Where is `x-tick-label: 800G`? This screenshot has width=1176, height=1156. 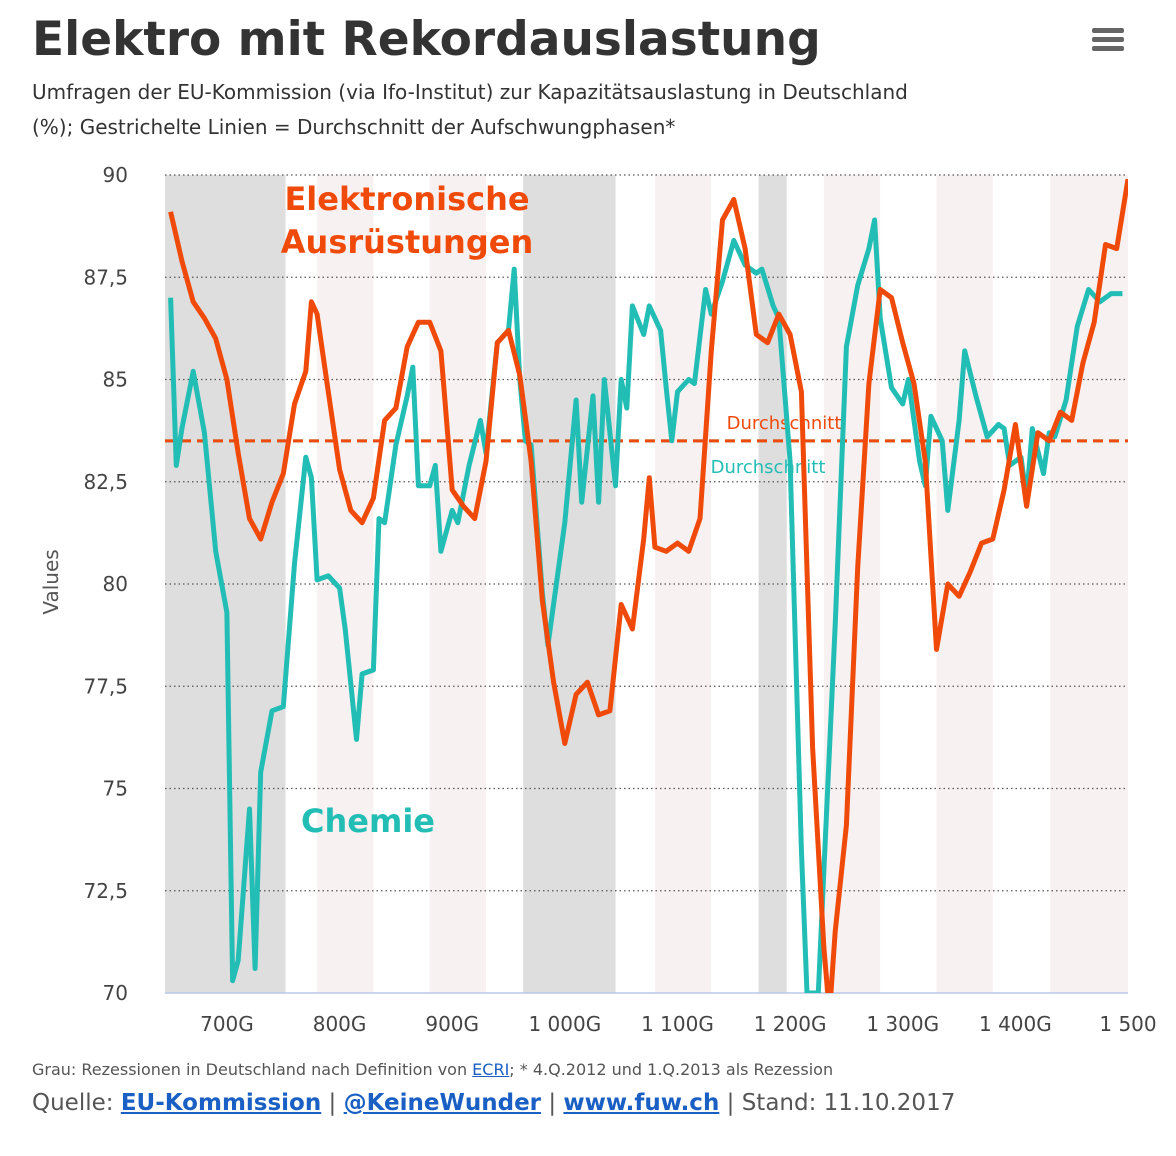 x-tick-label: 800G is located at coordinates (340, 1024).